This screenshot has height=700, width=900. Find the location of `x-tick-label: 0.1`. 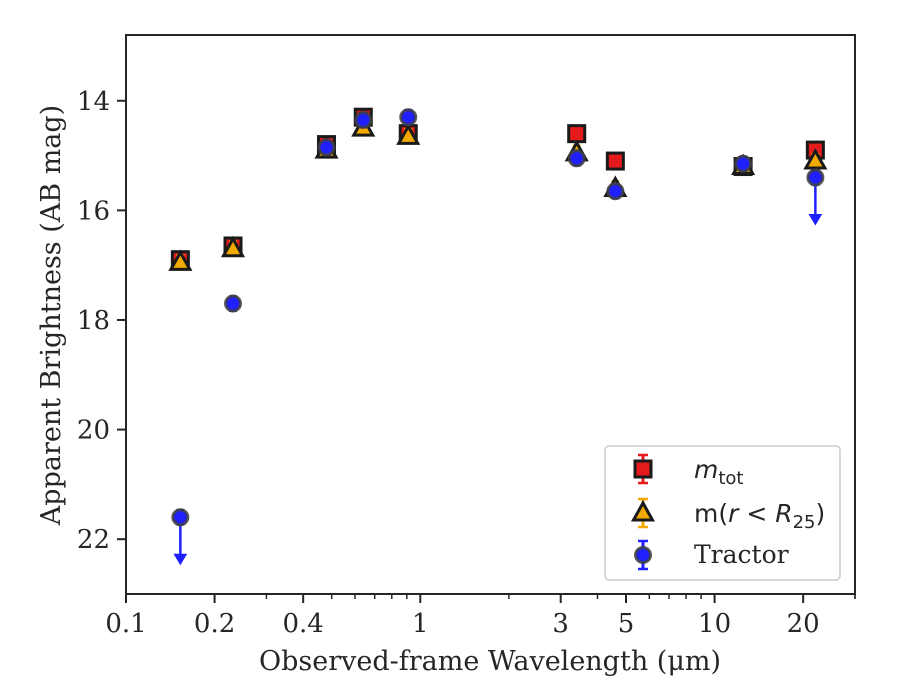

x-tick-label: 0.1 is located at coordinates (125, 624).